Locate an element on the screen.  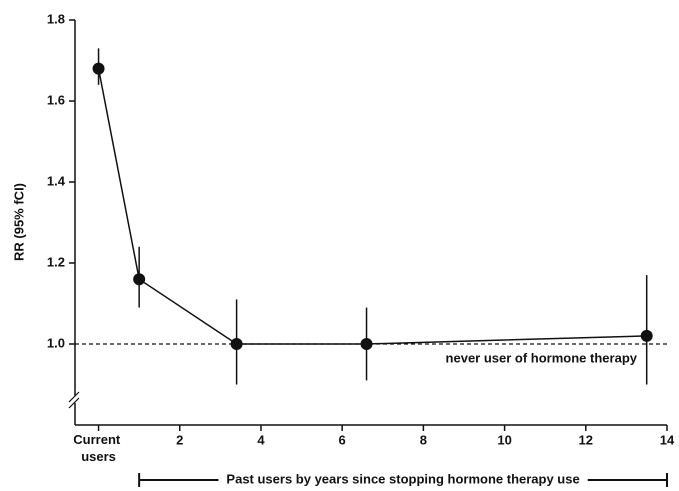
x-tick-label-line: users is located at coordinates (98, 456).